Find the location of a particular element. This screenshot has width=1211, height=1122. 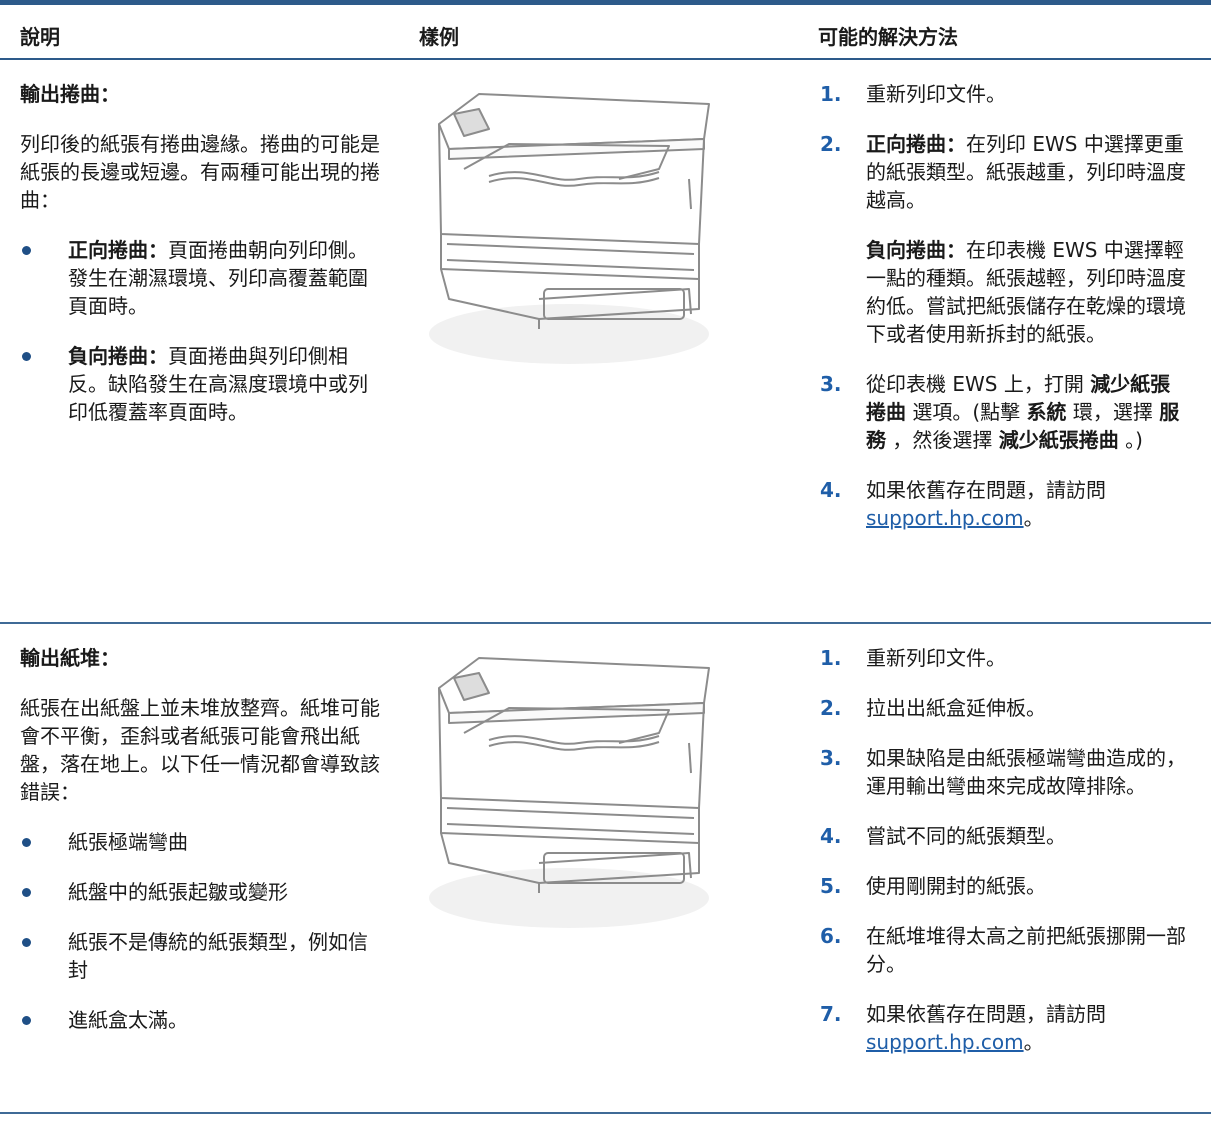

bullet-item: 紙張極端彎曲 is located at coordinates (201, 842).